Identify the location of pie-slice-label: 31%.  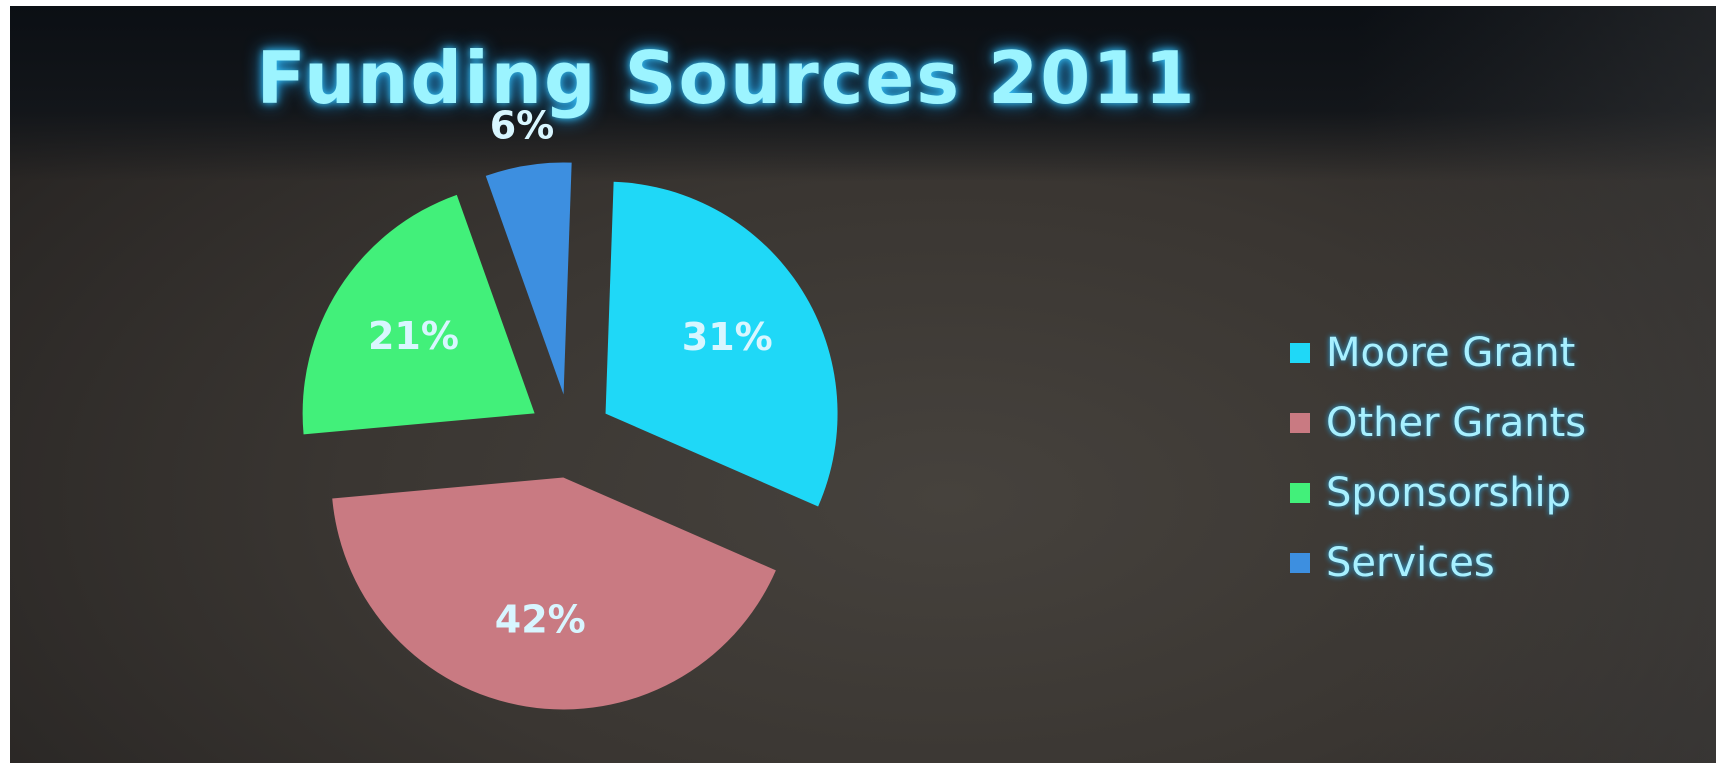
(727, 337).